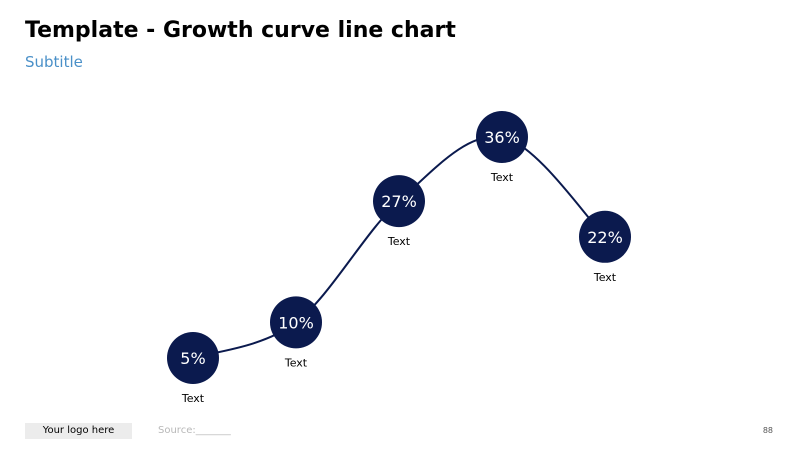 Image resolution: width=800 pixels, height=449 pixels. What do you see at coordinates (767, 430) in the screenshot?
I see `page-number: 88` at bounding box center [767, 430].